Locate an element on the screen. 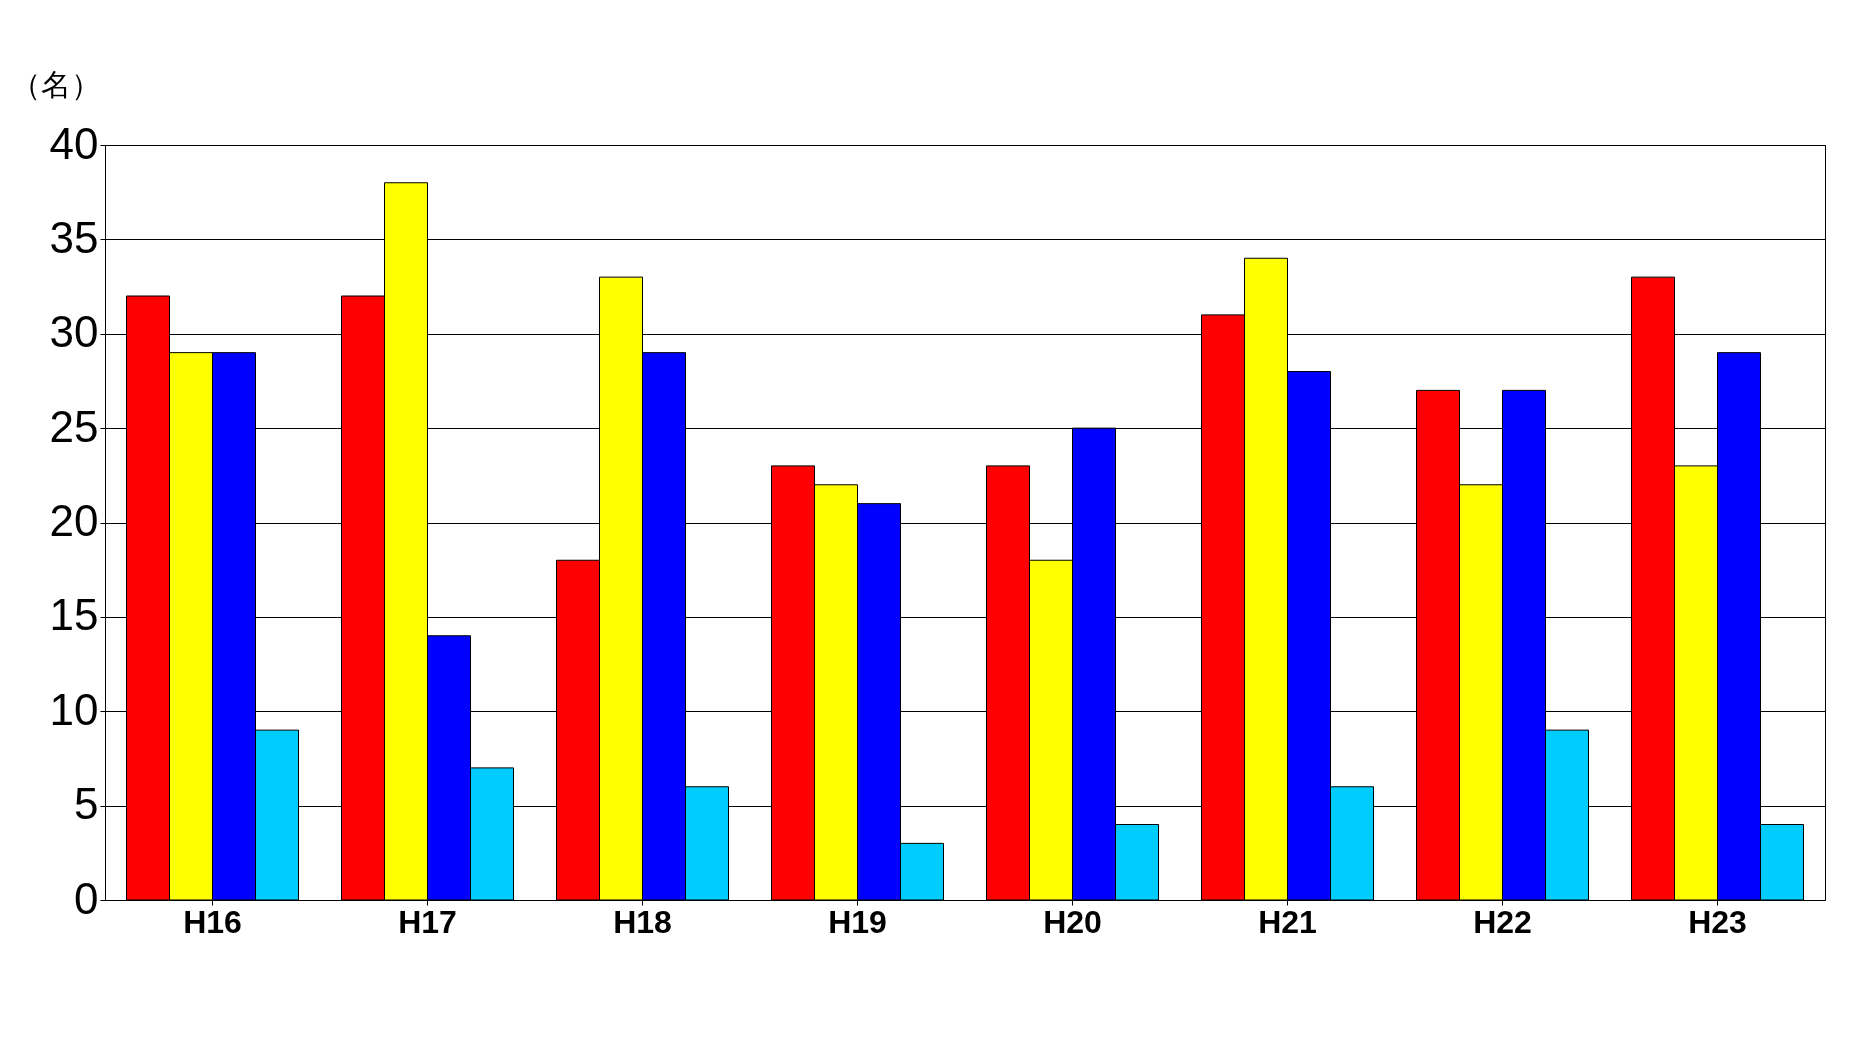  x-tick-label: H16 is located at coordinates (212, 921).